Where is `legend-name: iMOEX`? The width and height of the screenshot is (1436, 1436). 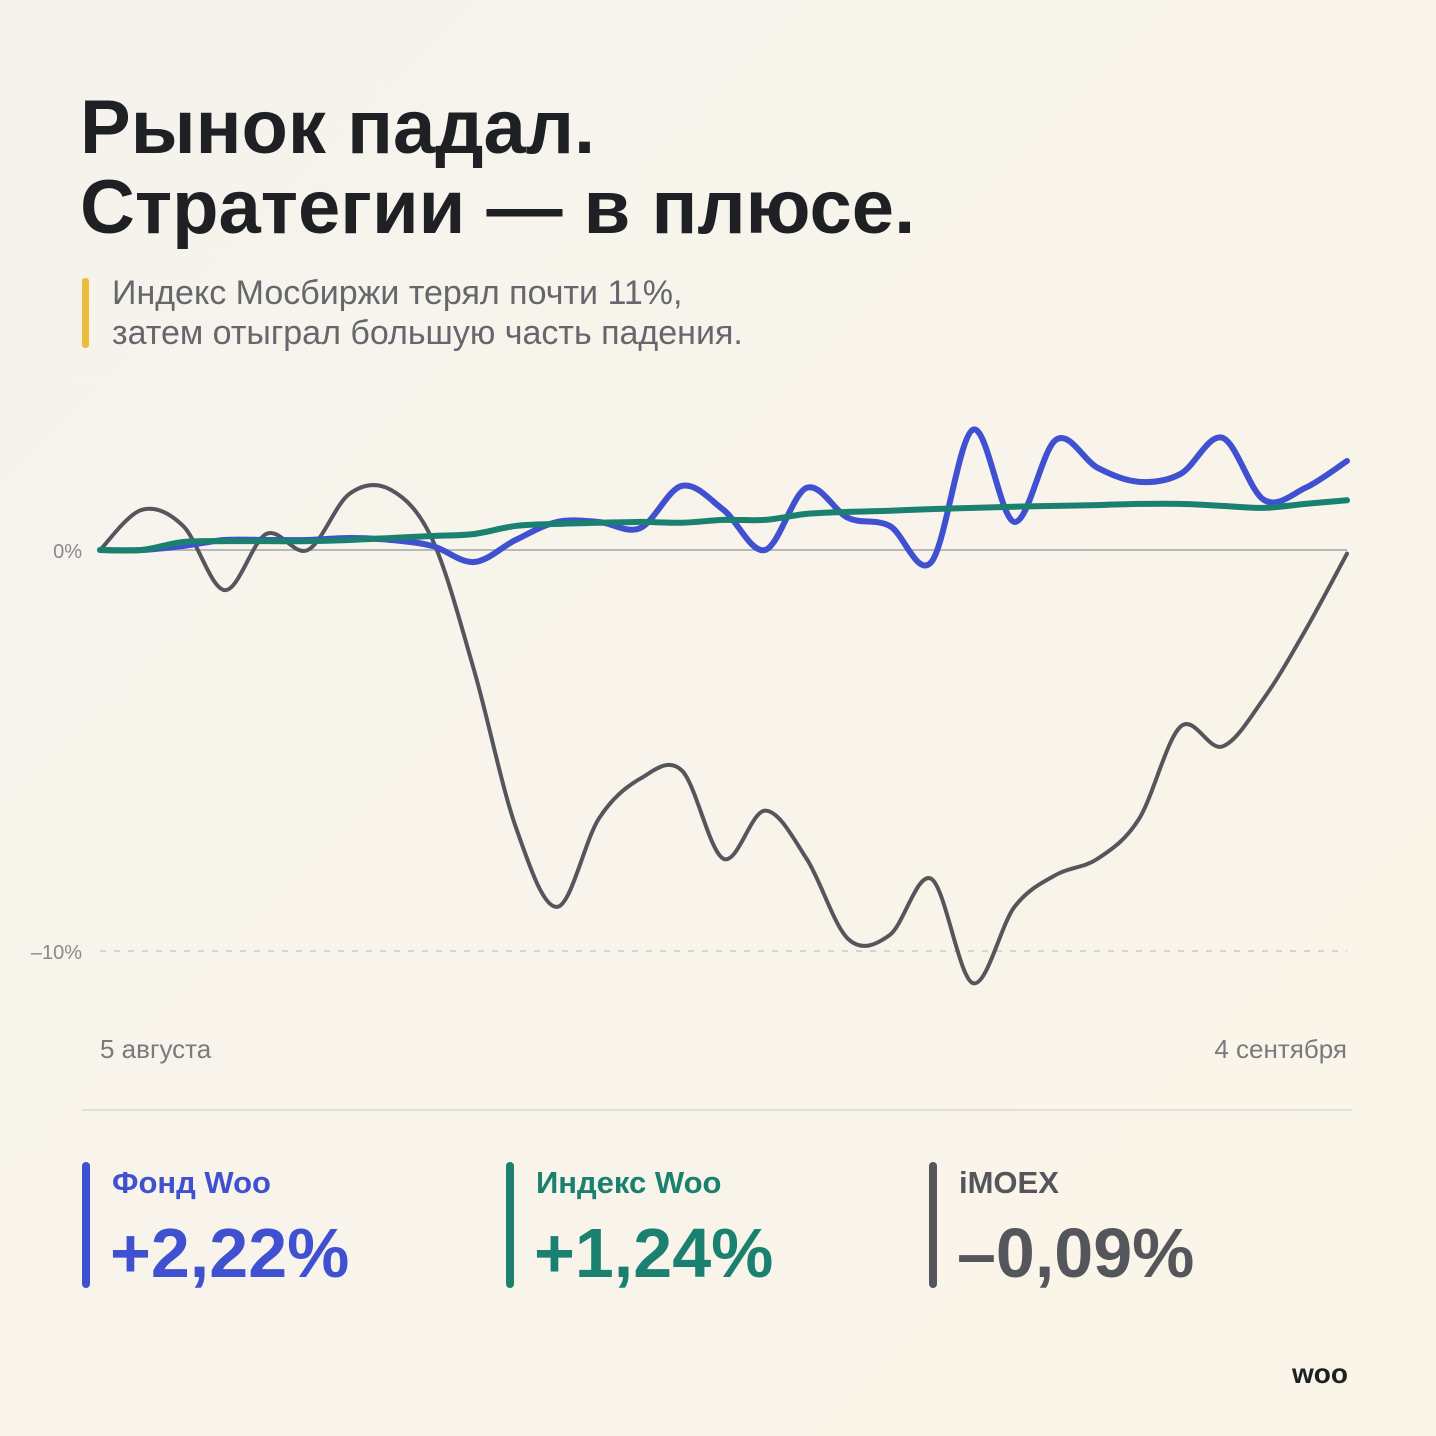 legend-name: iMOEX is located at coordinates (1009, 1182).